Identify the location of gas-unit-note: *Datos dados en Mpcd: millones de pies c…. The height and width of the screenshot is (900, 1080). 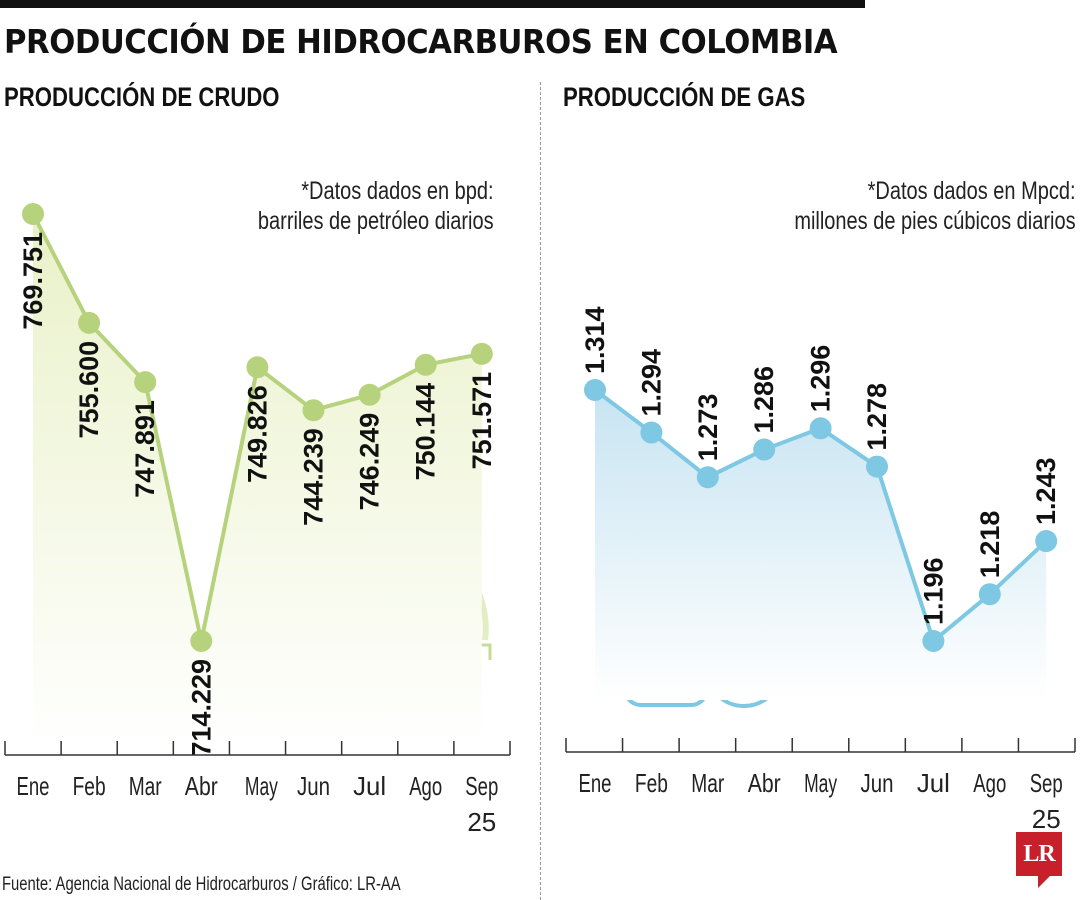
(935, 206).